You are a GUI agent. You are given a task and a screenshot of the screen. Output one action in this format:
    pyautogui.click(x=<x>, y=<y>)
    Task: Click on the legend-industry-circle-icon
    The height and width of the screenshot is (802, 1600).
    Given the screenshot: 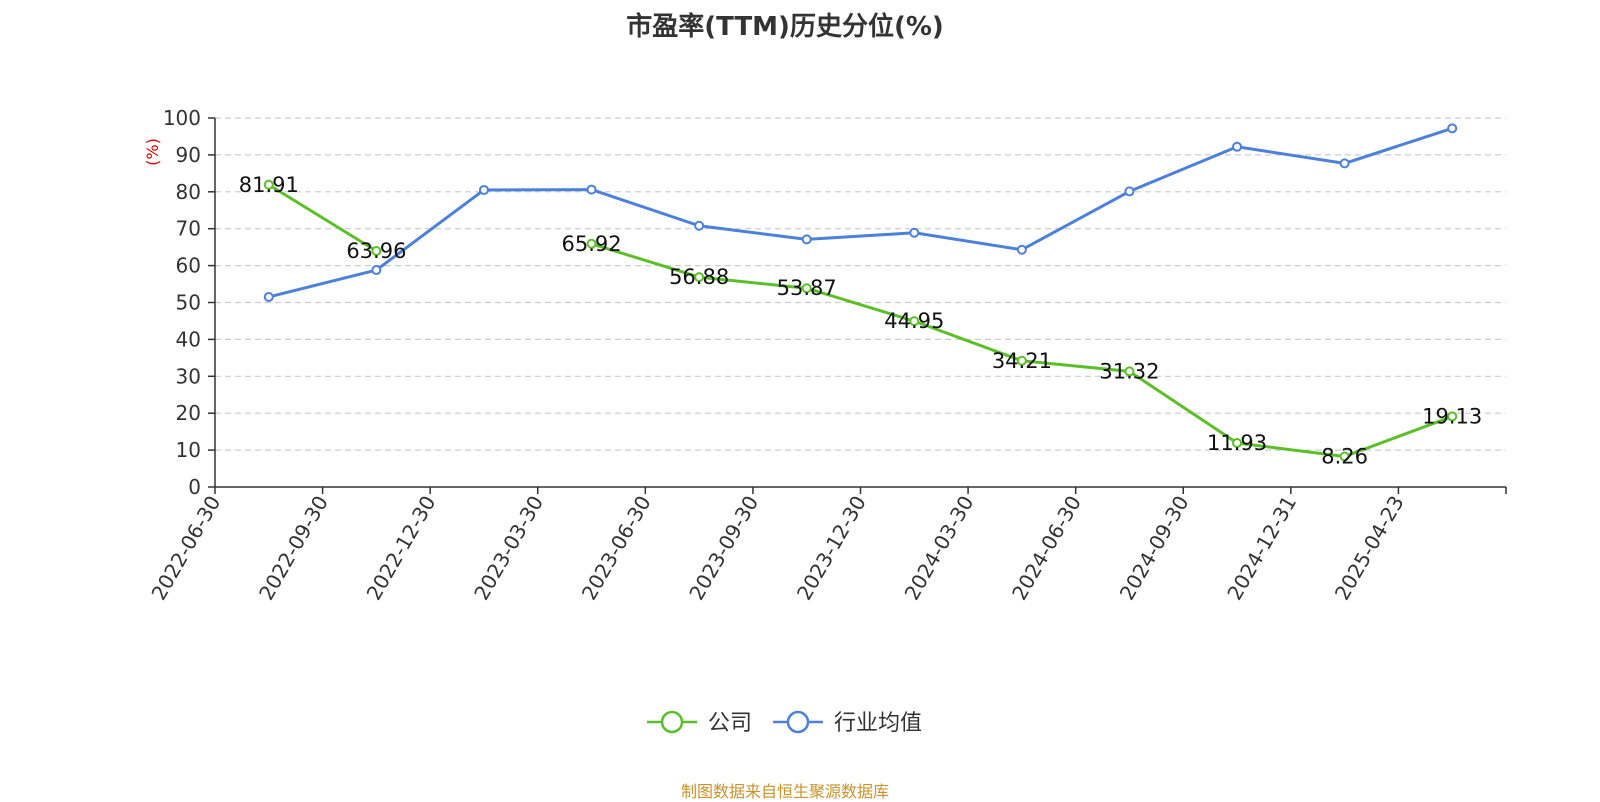 What is the action you would take?
    pyautogui.click(x=798, y=722)
    